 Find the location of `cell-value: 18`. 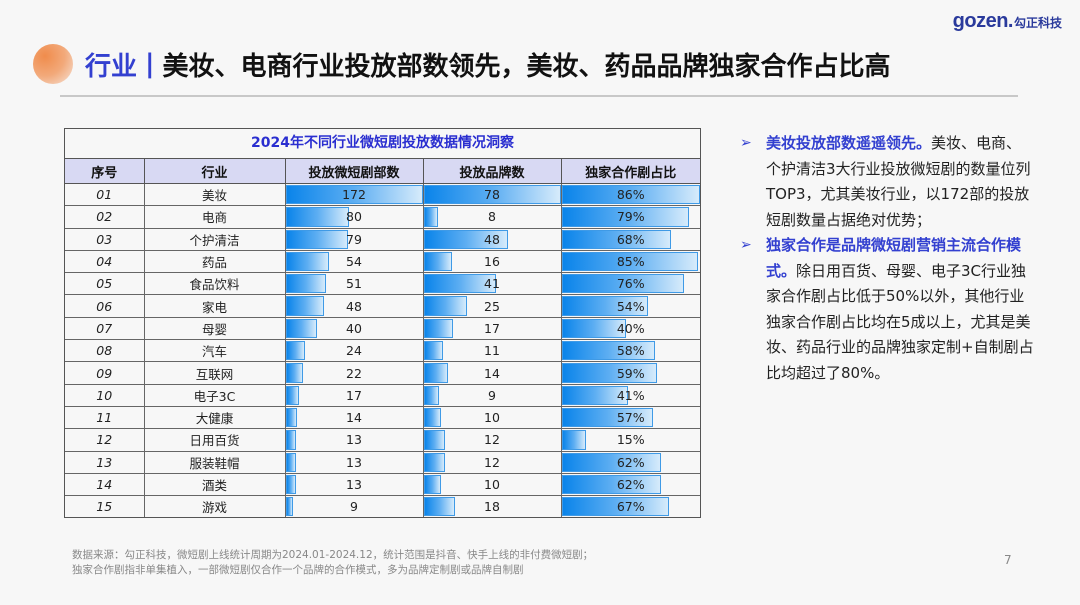

cell-value: 18 is located at coordinates (492, 507).